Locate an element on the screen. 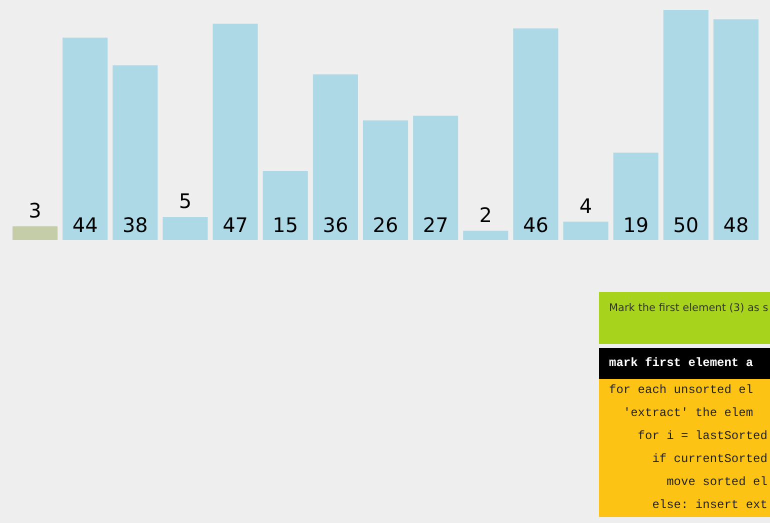  data-label: 4 is located at coordinates (585, 206).